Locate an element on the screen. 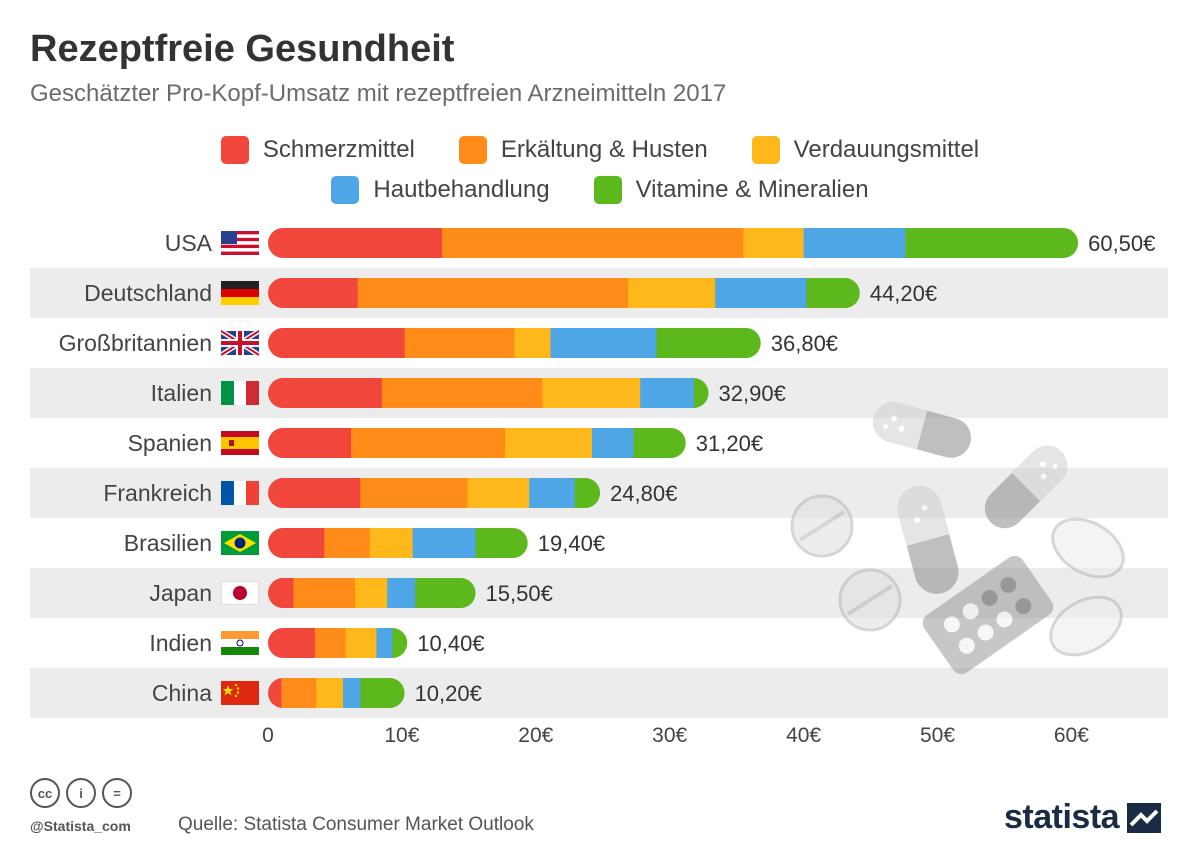 The width and height of the screenshot is (1200, 855). legend-item-vitamine: Vitamine & Mineralien is located at coordinates (731, 190).